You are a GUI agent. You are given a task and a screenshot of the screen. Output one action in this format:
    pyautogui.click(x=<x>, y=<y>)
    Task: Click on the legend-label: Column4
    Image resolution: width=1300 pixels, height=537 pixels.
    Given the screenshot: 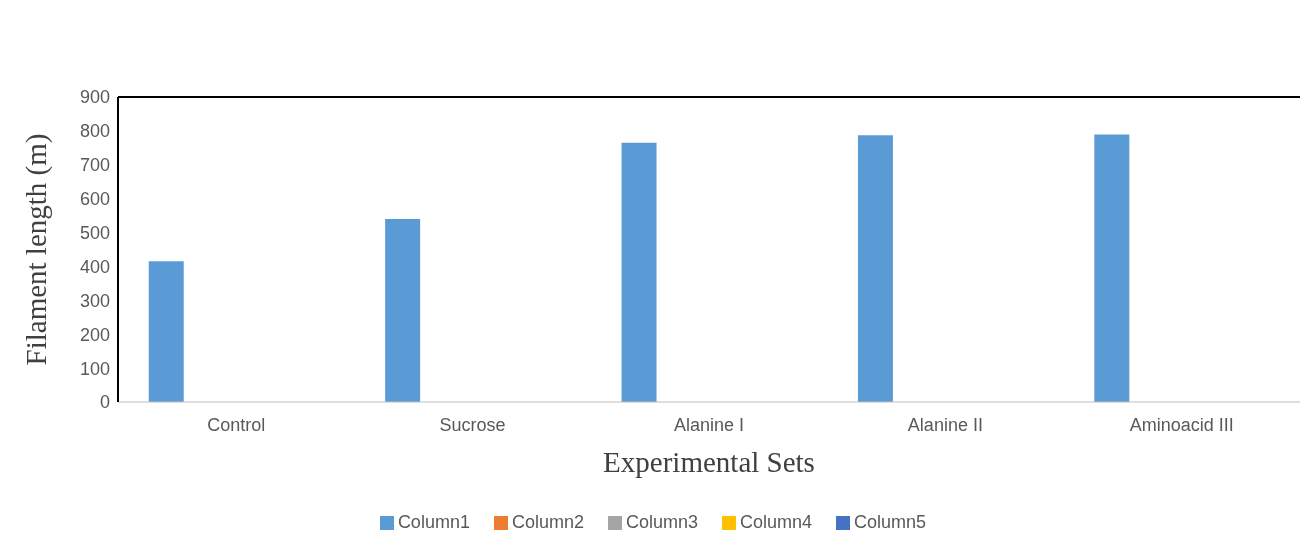 What is the action you would take?
    pyautogui.click(x=776, y=522)
    